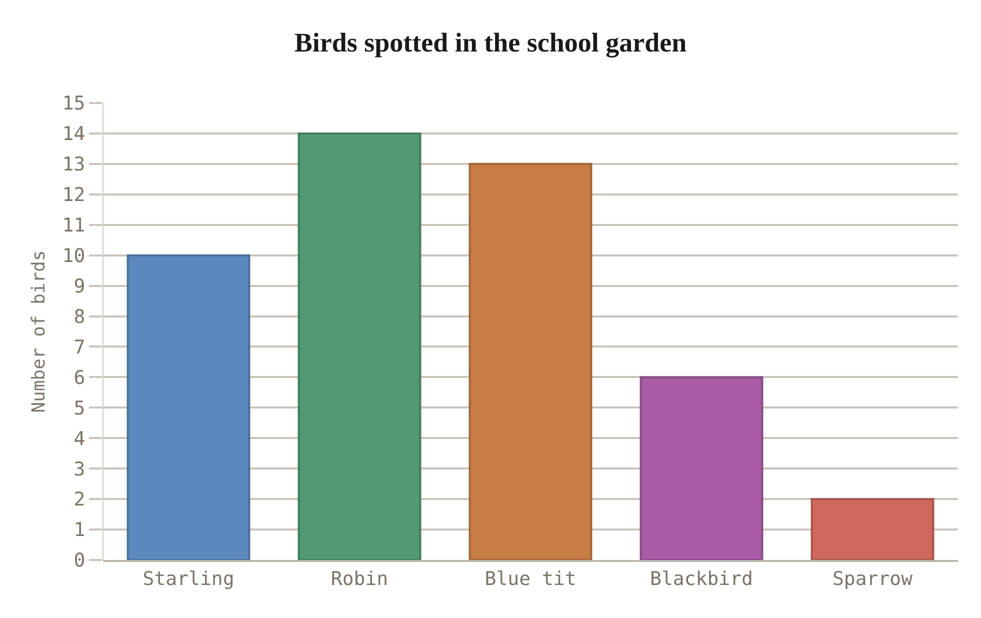 The height and width of the screenshot is (618, 981). I want to click on y-tick-label: 1, so click(80, 530).